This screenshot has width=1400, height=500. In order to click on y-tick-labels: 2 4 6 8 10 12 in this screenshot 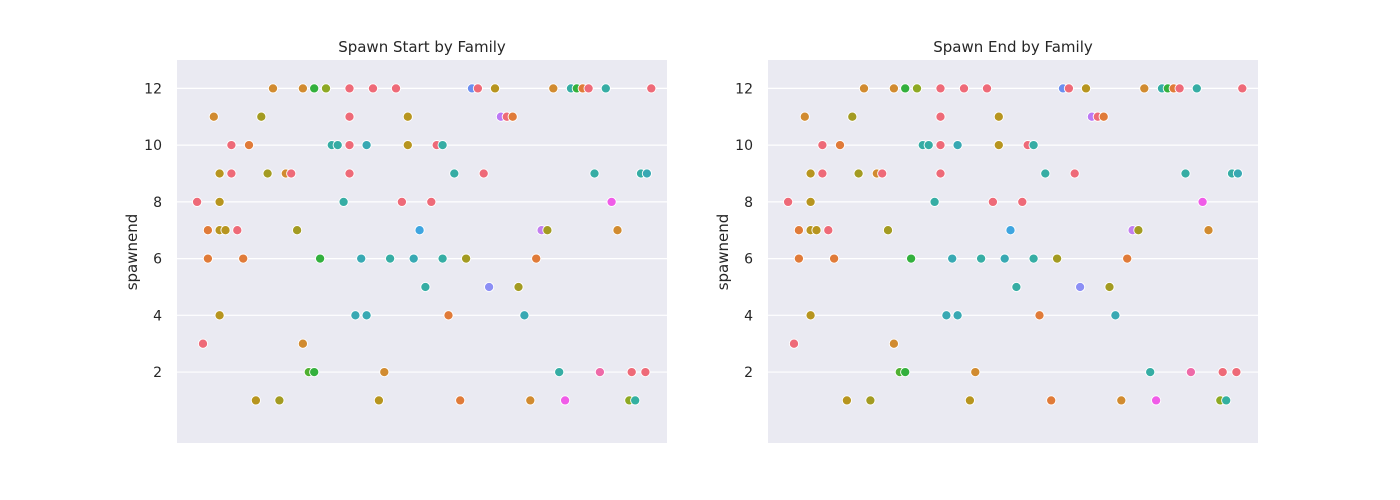, I will do `click(153, 231)`.